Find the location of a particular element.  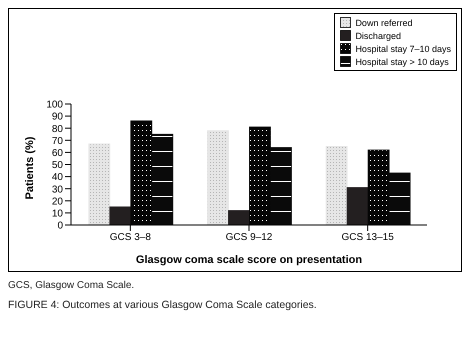

y-tick-label: 60 is located at coordinates (58, 153).